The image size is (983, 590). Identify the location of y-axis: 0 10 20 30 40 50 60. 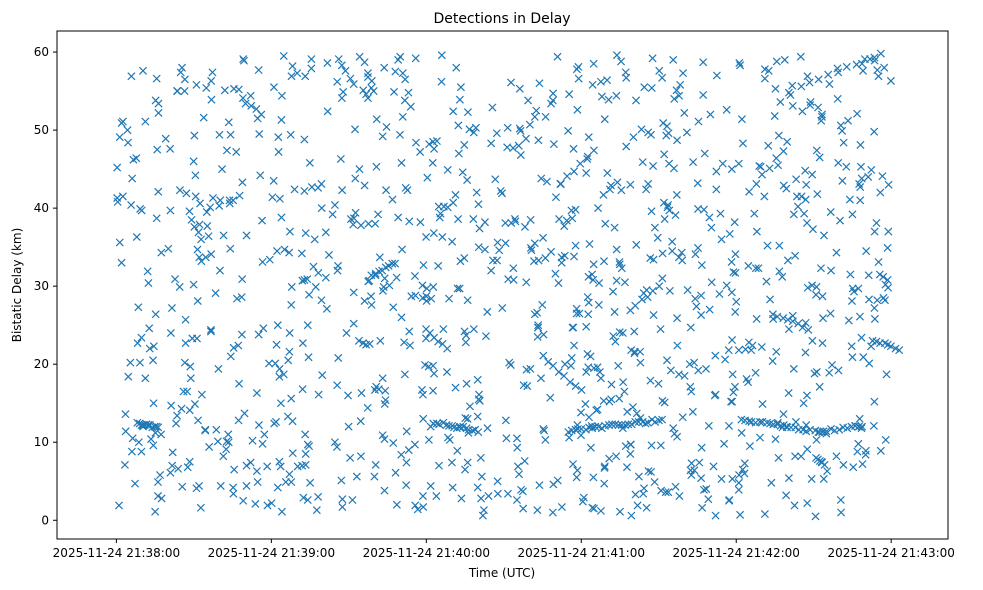
(45, 286).